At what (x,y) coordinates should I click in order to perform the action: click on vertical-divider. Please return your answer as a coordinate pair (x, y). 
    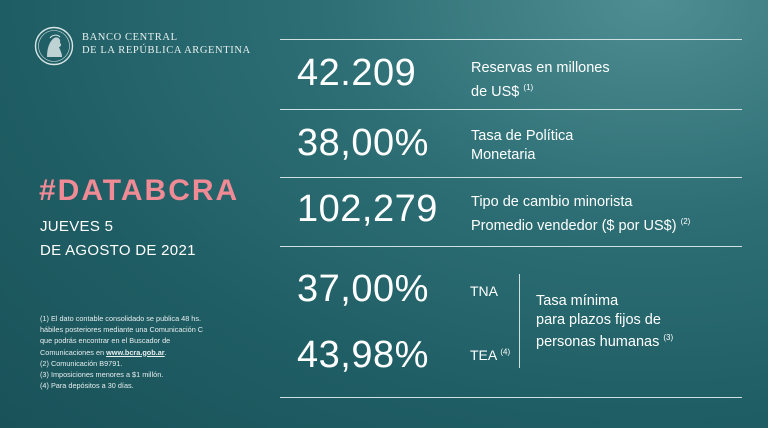
    Looking at the image, I should click on (519, 321).